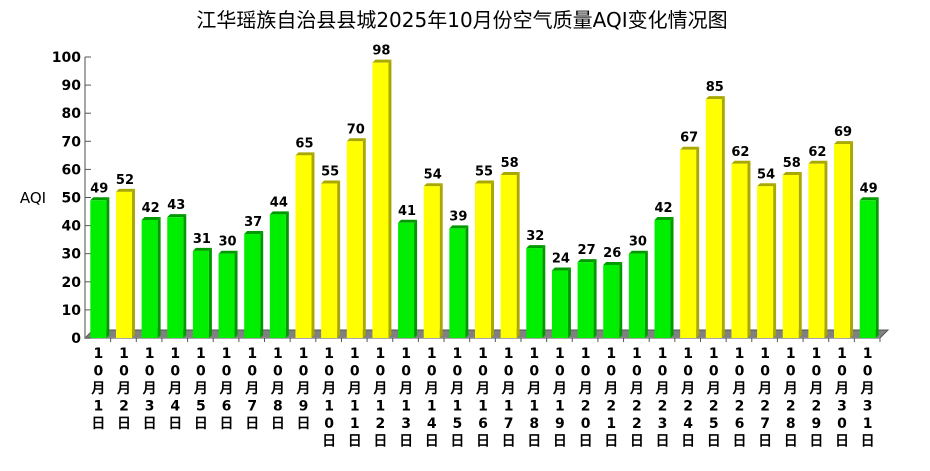 The height and width of the screenshot is (471, 930). What do you see at coordinates (458, 216) in the screenshot?
I see `data-label: 39` at bounding box center [458, 216].